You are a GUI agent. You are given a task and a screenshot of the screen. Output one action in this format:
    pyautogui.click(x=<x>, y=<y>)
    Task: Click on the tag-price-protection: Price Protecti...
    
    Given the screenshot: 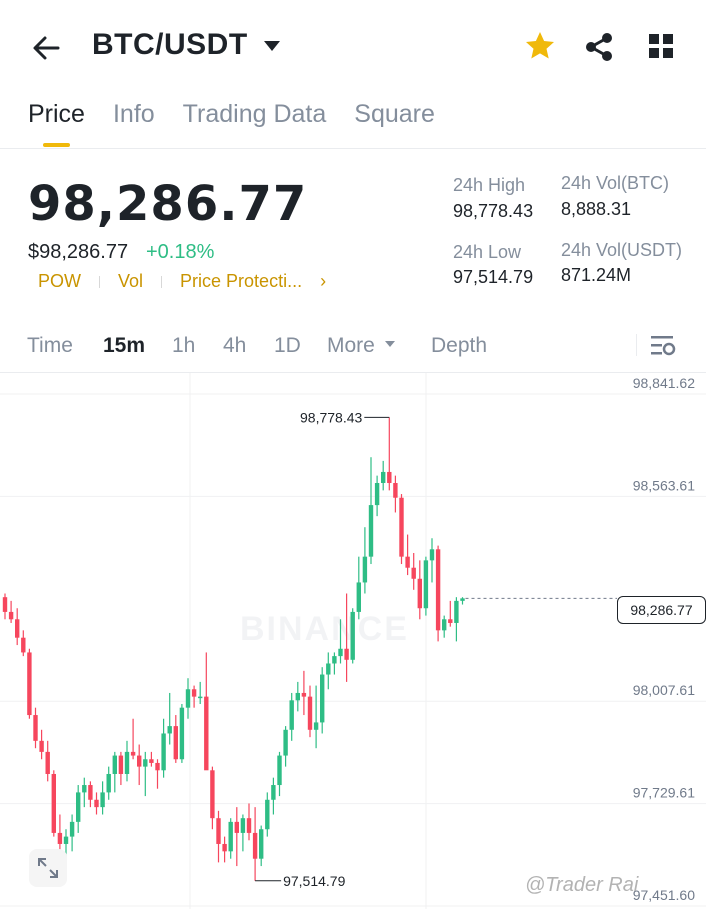 What is the action you would take?
    pyautogui.click(x=241, y=281)
    